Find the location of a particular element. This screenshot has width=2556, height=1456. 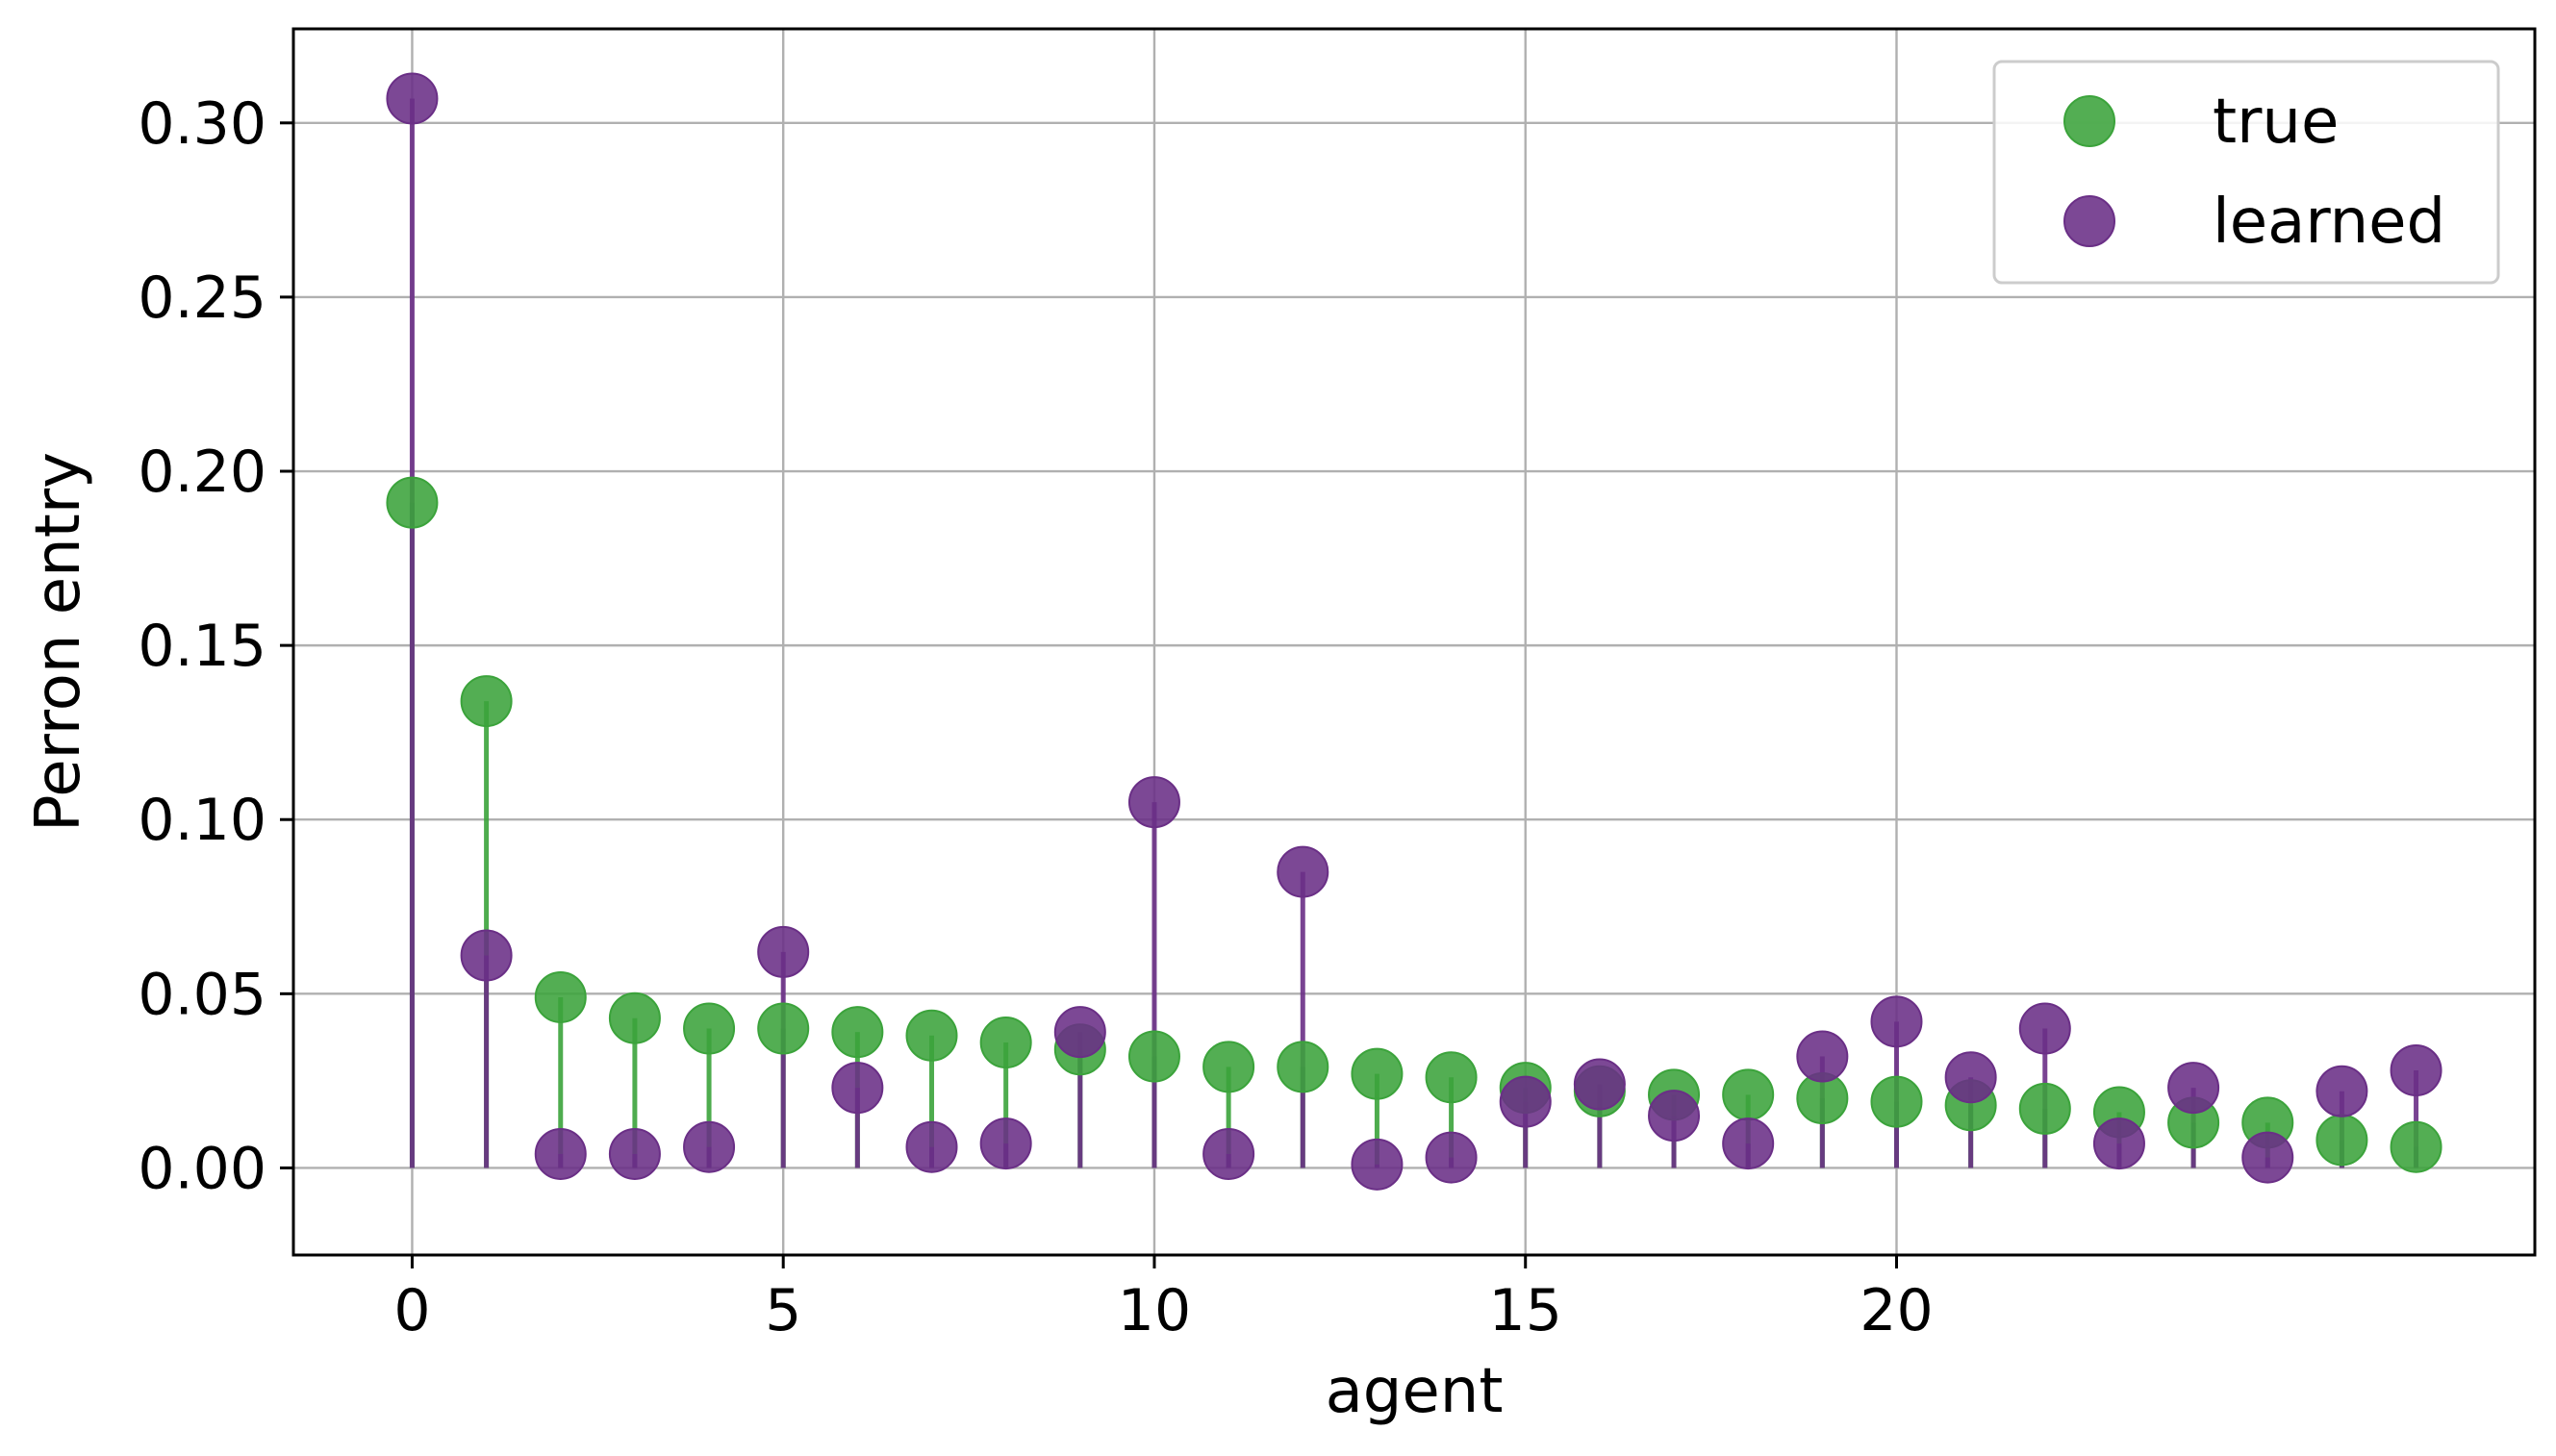

y-tick-label: 0.20 is located at coordinates (202, 472).